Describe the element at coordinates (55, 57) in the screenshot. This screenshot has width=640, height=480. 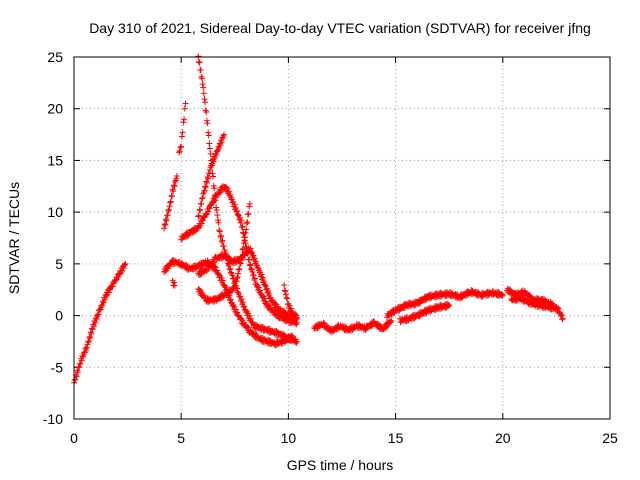
I see `y-tick-label: 25` at that location.